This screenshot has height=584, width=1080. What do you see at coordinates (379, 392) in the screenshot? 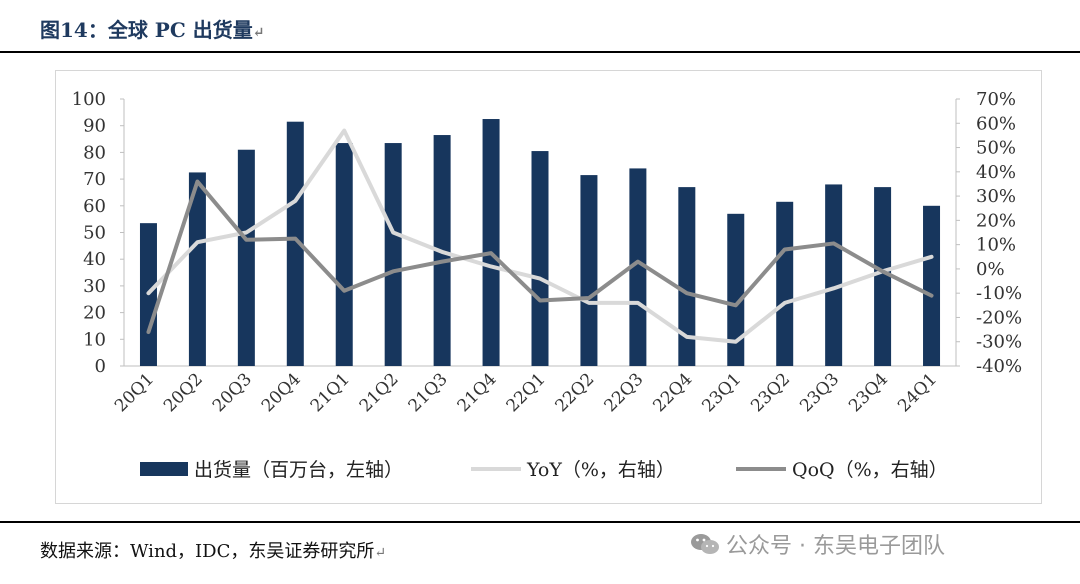
I see `category-label: 21Q2` at bounding box center [379, 392].